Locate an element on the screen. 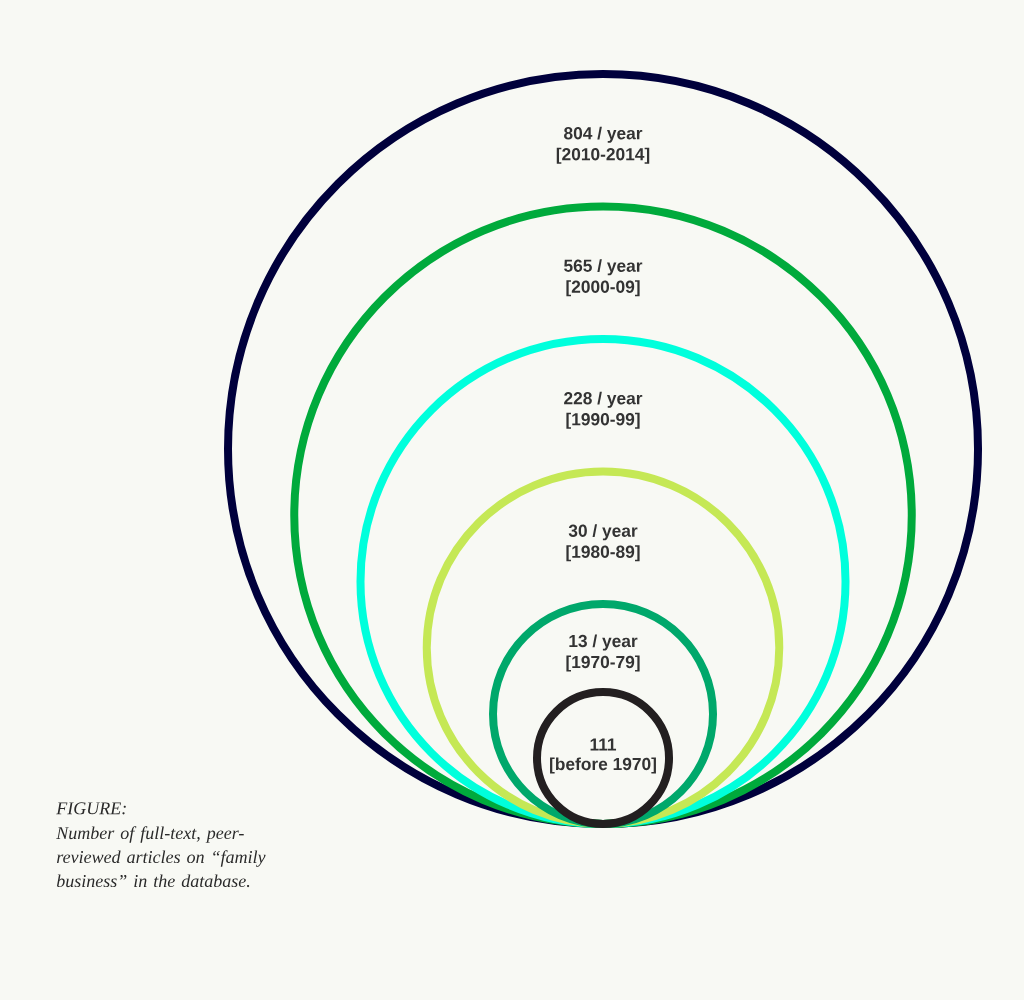 The image size is (1024, 1000). category-label: [2000-09] is located at coordinates (603, 288).